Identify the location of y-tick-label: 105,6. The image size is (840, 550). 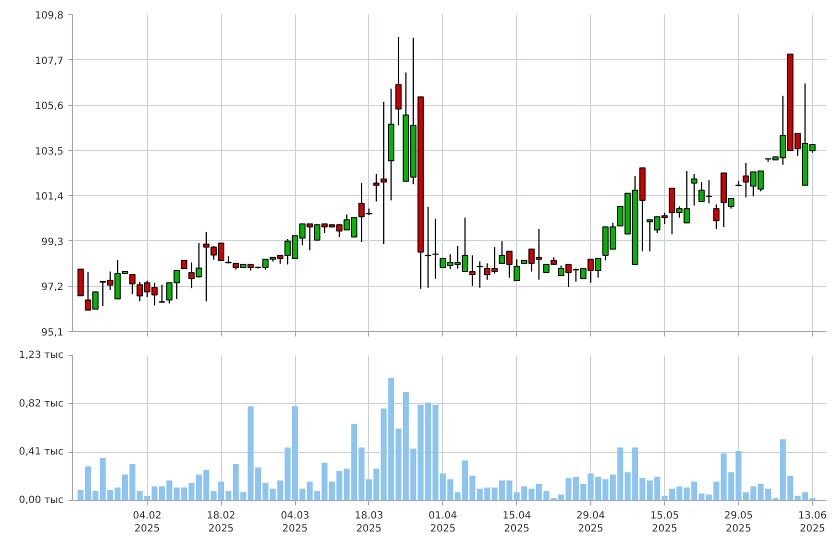
(49, 106).